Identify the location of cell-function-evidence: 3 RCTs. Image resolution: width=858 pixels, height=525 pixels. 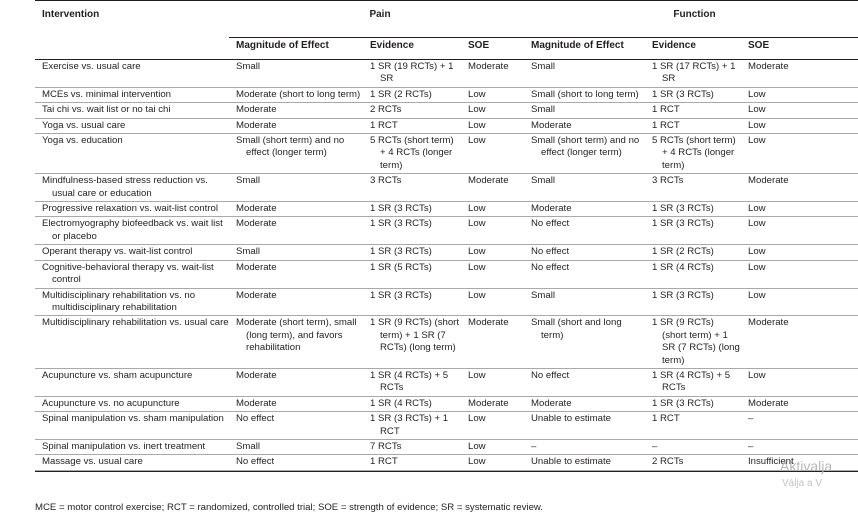
(668, 181).